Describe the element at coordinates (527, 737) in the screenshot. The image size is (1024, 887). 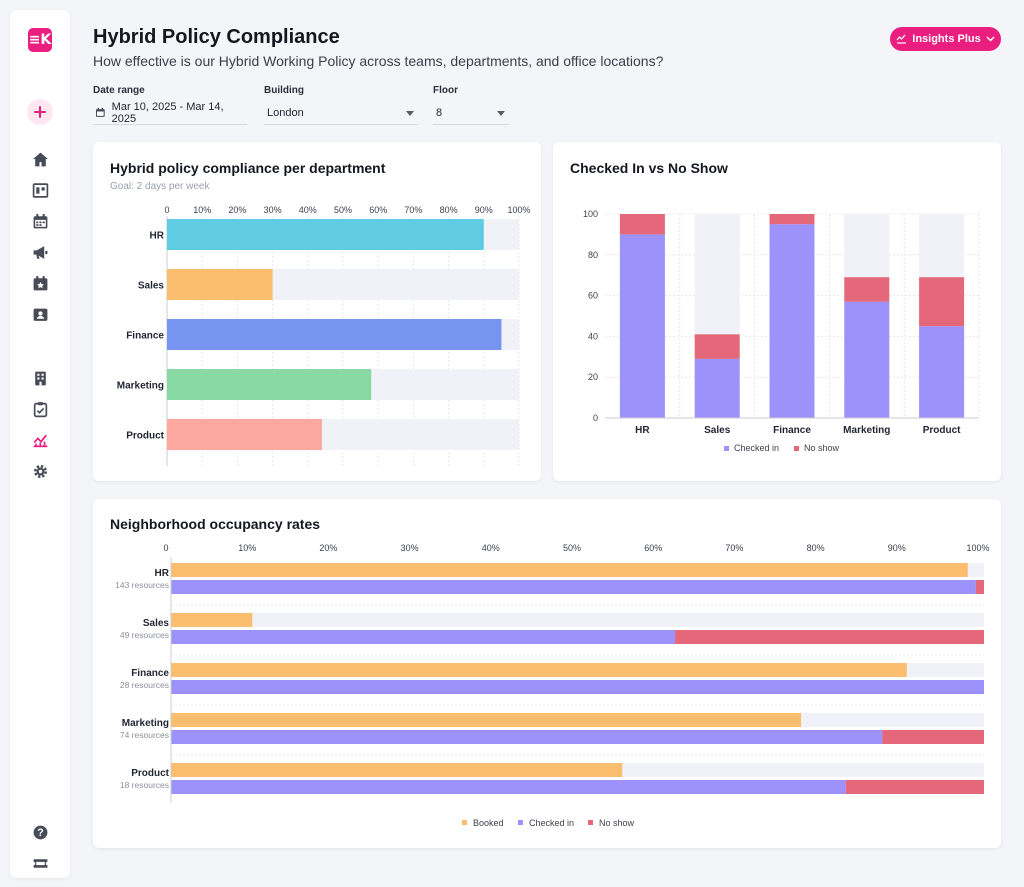
I see `checked-in-bar-marketing` at that location.